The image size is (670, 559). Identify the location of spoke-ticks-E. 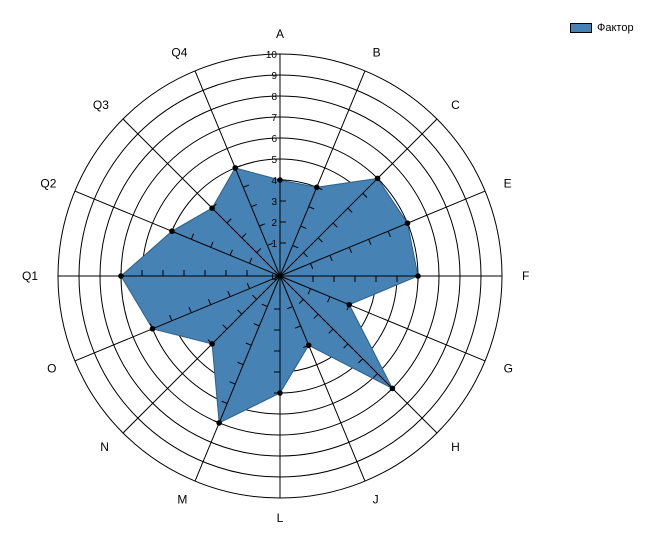
(360, 246).